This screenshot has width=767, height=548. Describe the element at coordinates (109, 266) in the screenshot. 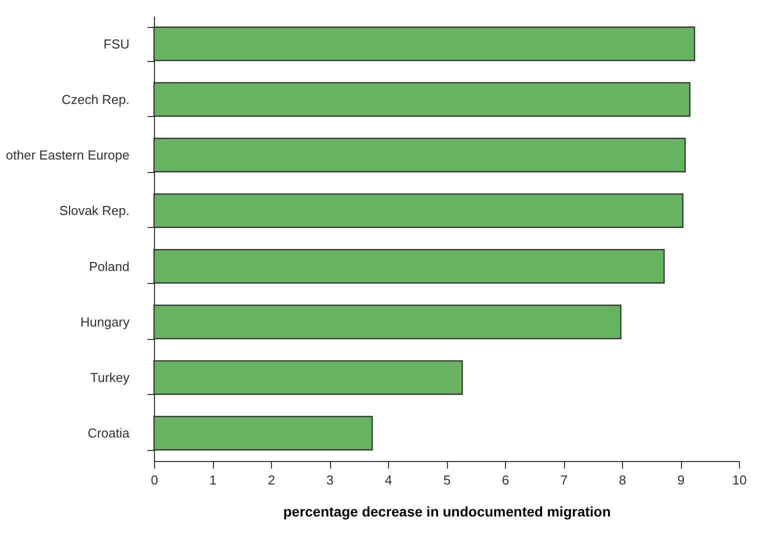

I see `y-tick-label: Poland` at that location.